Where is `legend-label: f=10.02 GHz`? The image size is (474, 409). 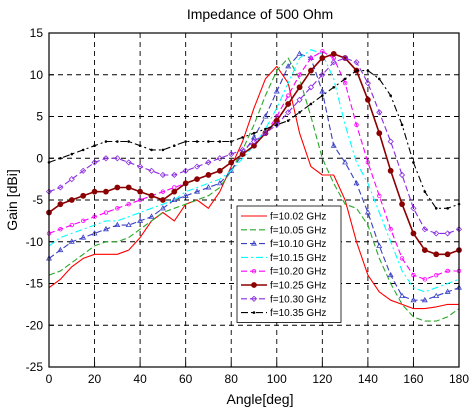 legend-label: f=10.02 GHz is located at coordinates (298, 217).